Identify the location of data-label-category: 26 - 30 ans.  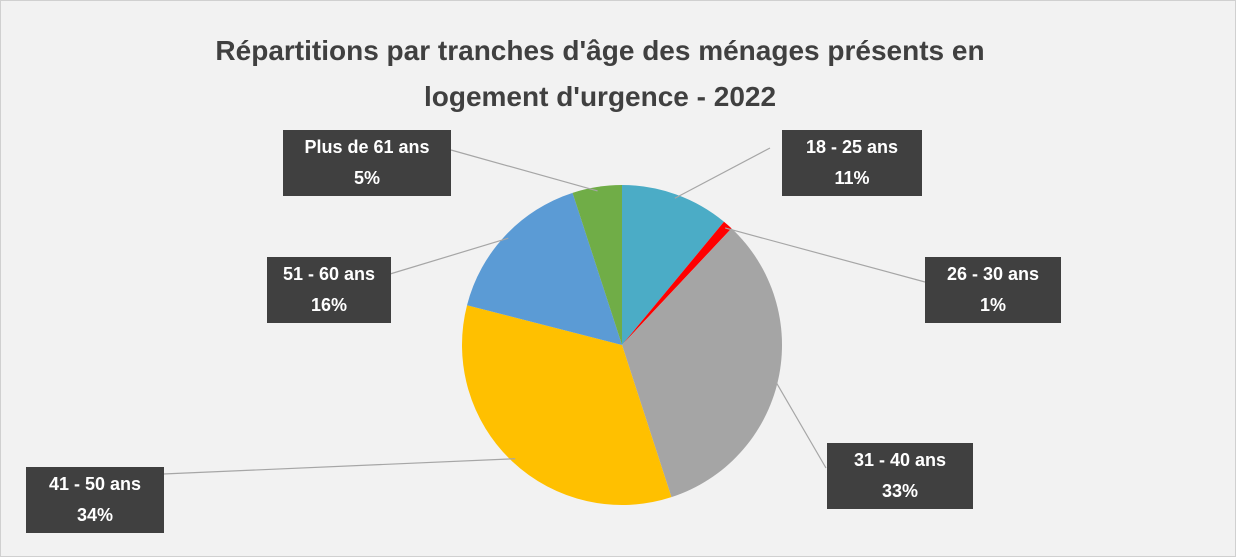
(993, 274).